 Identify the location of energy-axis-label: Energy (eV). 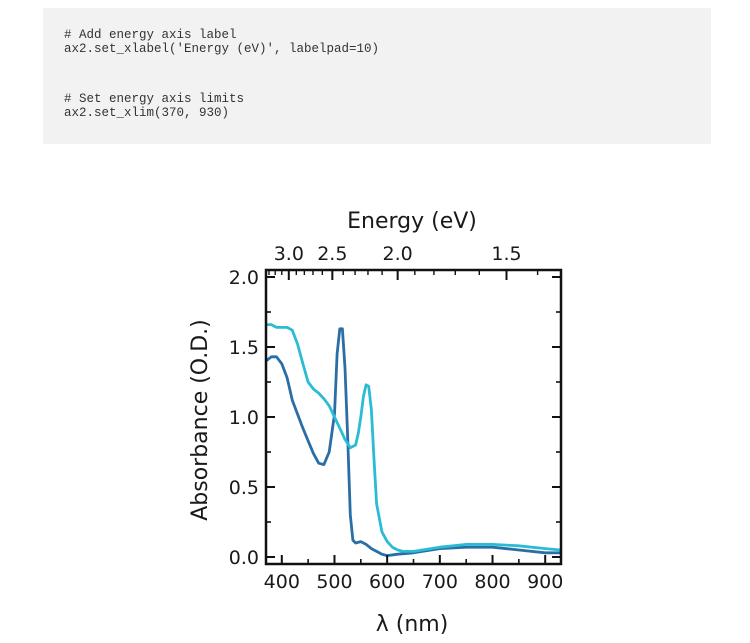
(412, 221).